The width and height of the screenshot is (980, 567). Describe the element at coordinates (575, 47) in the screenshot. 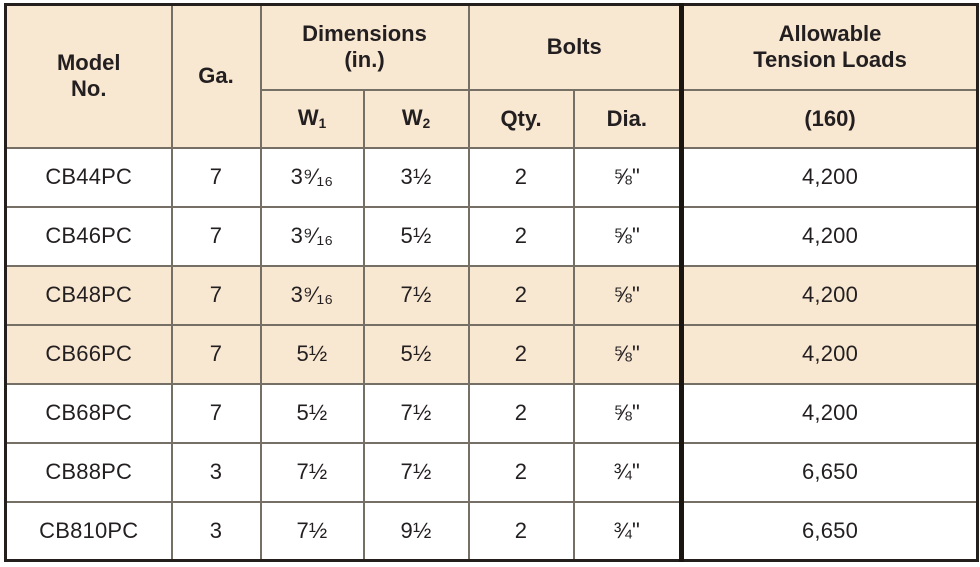

I see `col-header-bolts: Bolts` at that location.